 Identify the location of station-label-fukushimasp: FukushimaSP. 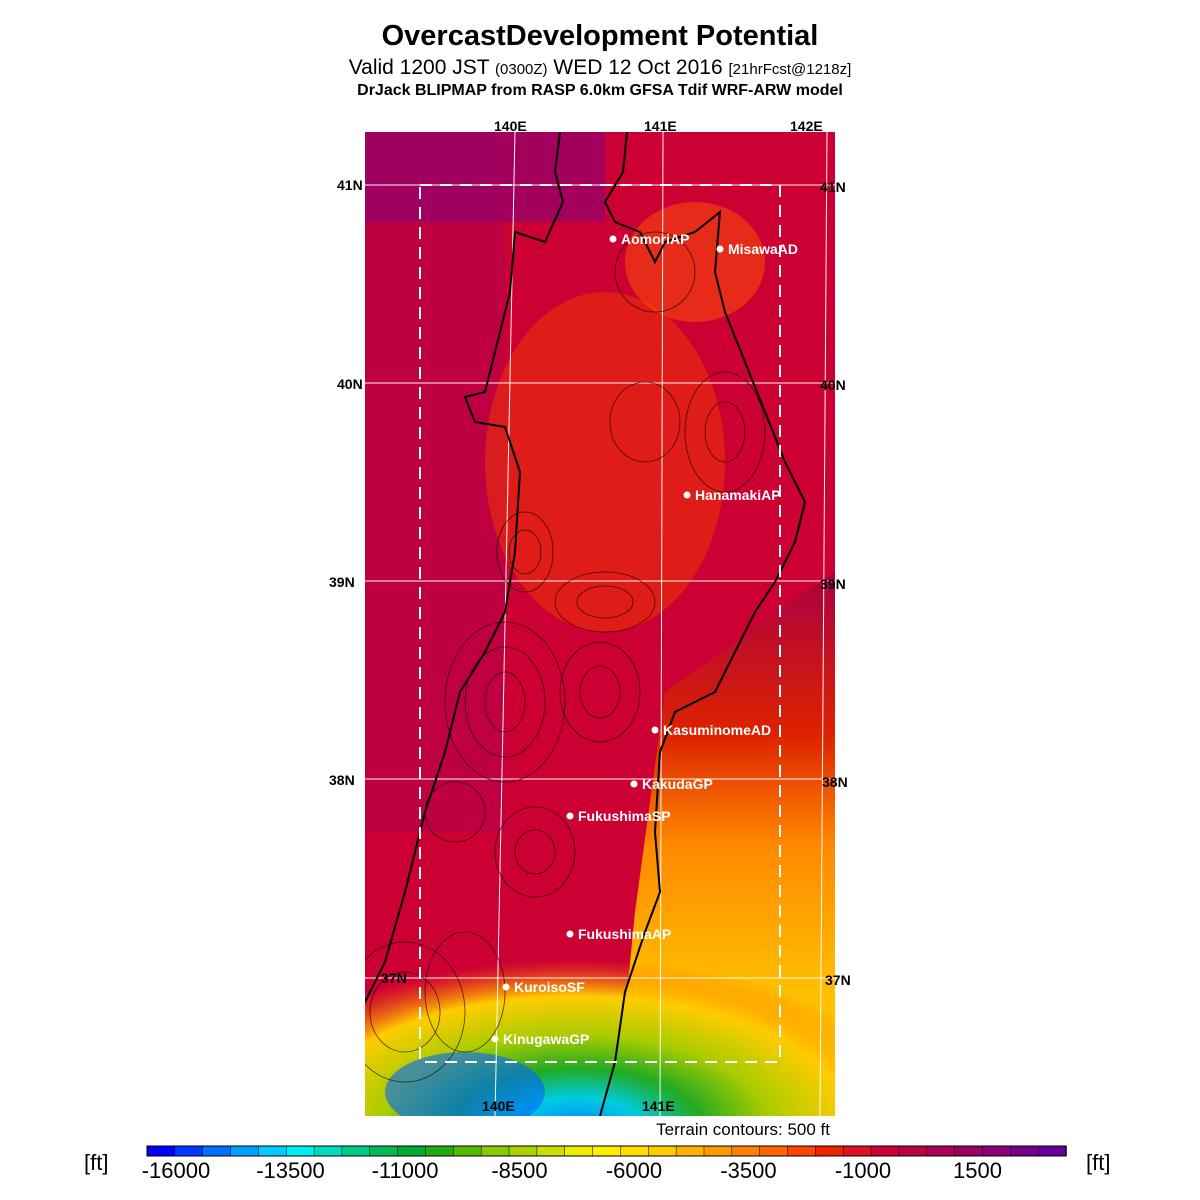
(624, 816).